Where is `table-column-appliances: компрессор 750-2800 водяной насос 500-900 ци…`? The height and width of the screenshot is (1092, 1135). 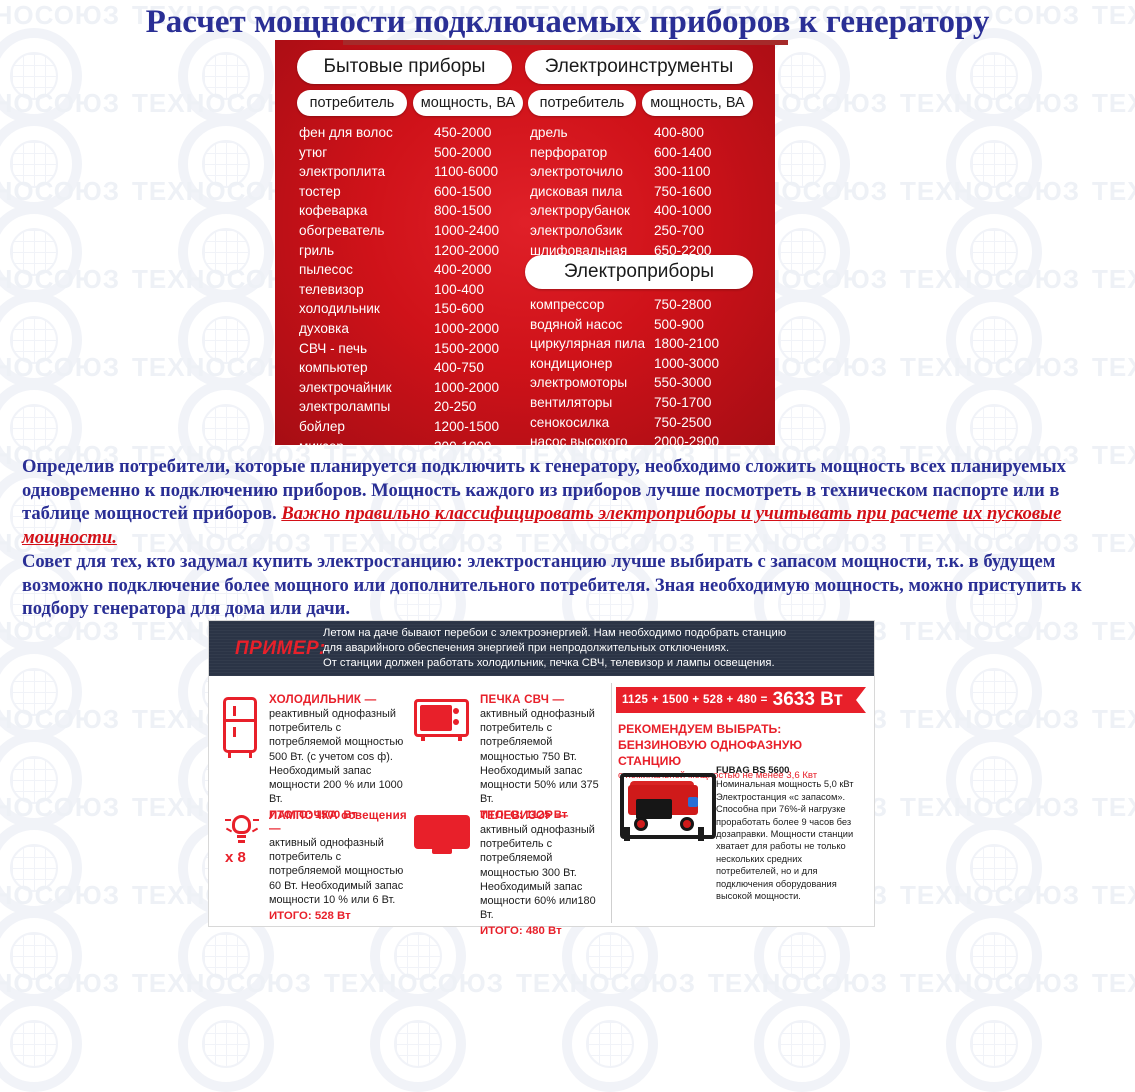 table-column-appliances: компрессор 750-2800 водяной насос 500-900 ци… is located at coordinates (644, 370).